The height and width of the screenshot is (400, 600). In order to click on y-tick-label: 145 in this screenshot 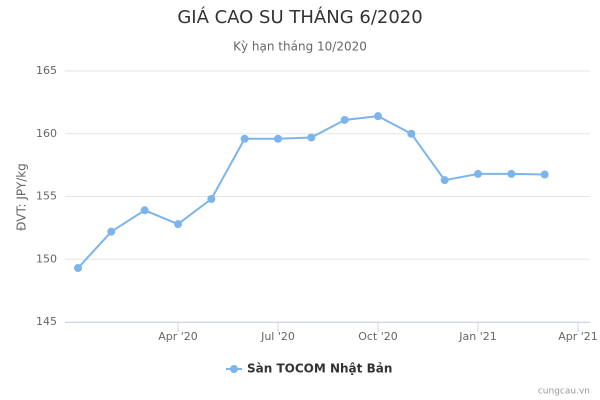, I will do `click(46, 321)`.